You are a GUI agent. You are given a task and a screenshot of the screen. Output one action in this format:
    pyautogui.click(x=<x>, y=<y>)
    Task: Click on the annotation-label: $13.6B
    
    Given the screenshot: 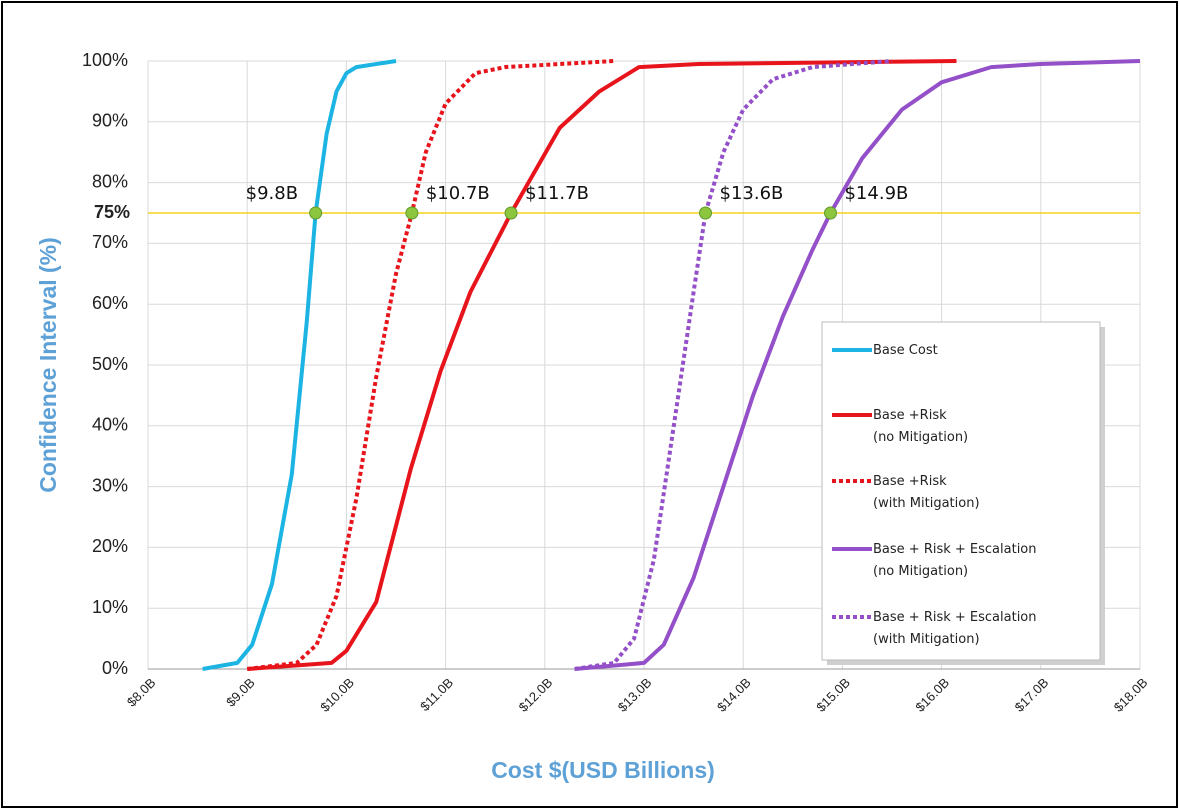 What is the action you would take?
    pyautogui.click(x=752, y=193)
    